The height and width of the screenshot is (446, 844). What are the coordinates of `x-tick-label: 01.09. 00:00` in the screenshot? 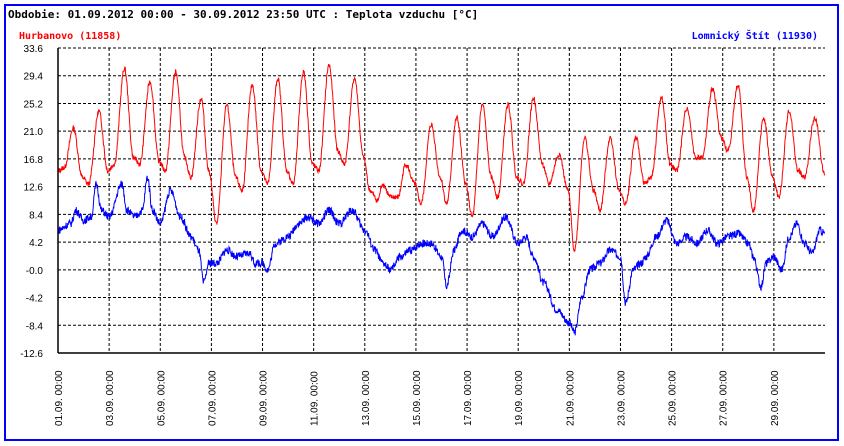 It's located at (59, 398).